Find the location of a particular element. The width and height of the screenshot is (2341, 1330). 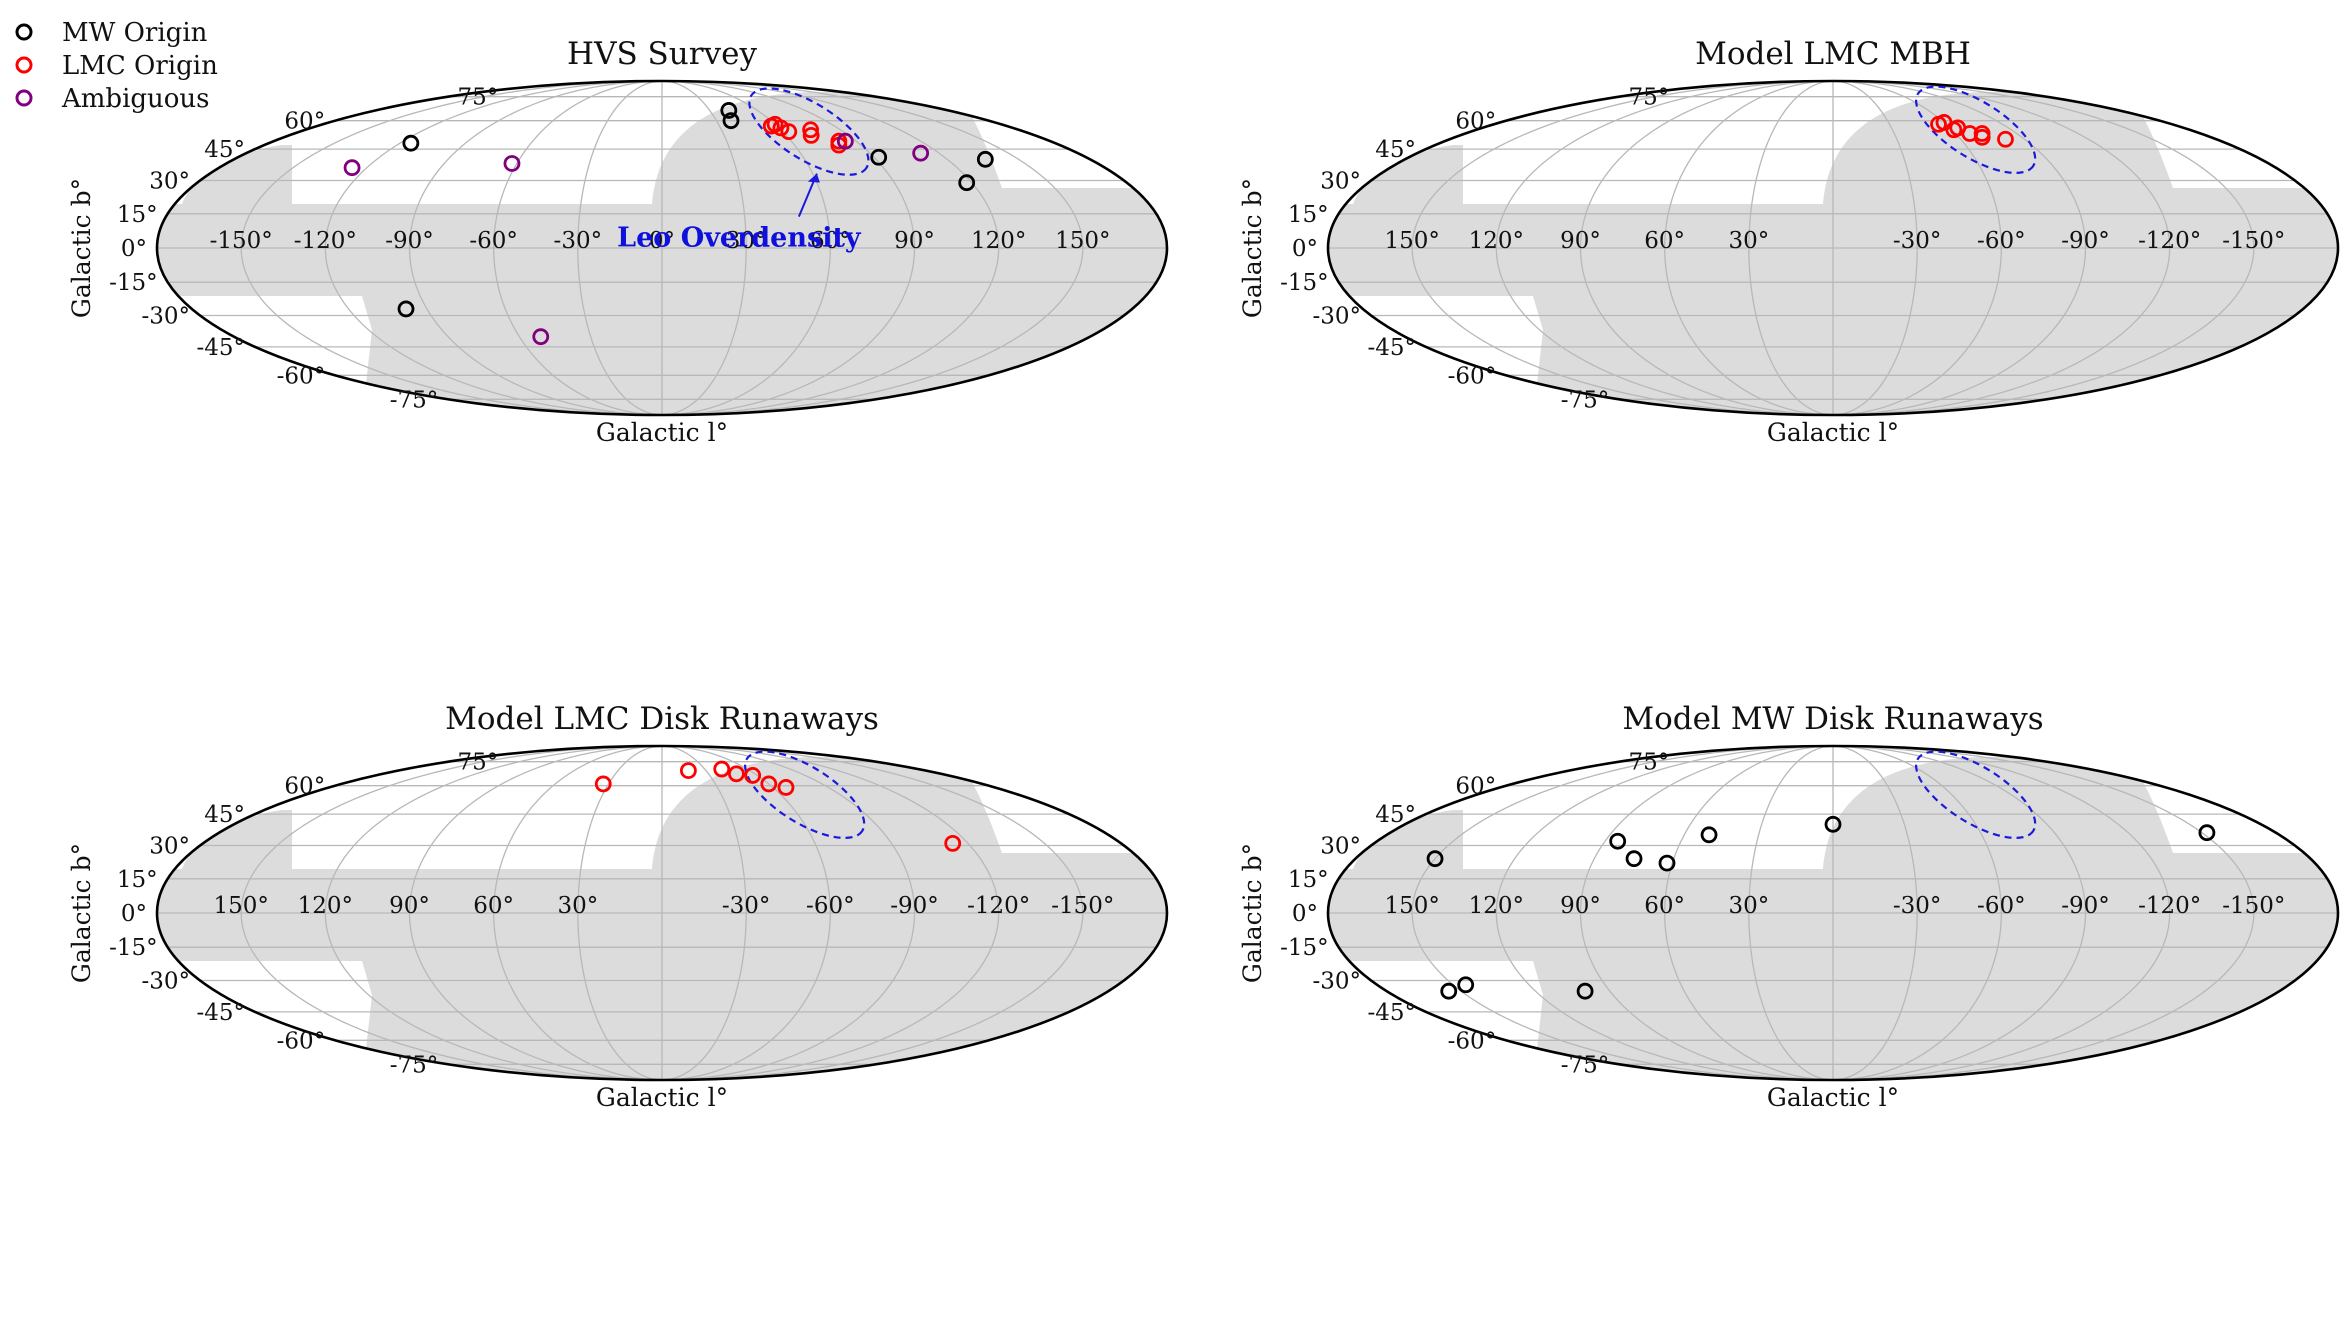

panel-title: Model LMC MBH is located at coordinates (1833, 54).